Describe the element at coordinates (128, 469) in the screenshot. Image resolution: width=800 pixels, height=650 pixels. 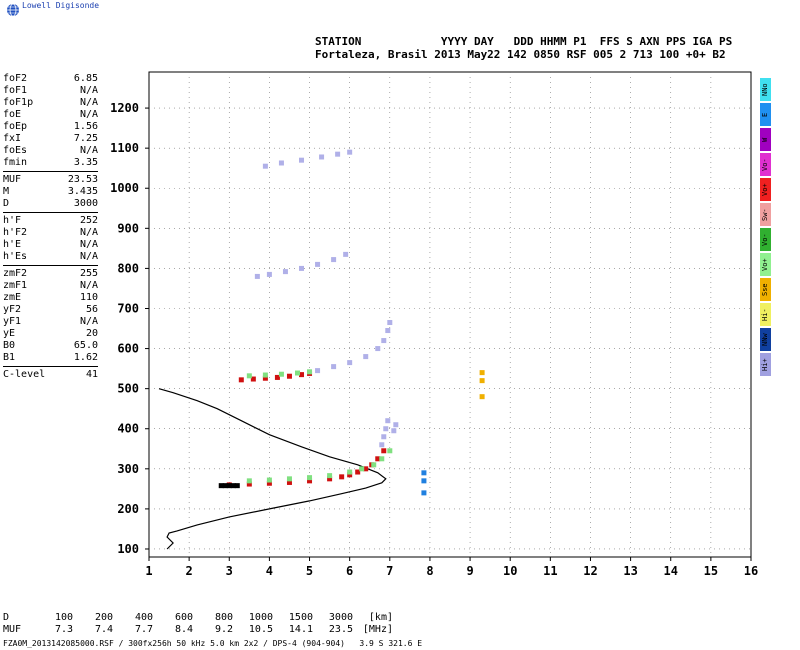
I see `y-tick-label: 300` at that location.